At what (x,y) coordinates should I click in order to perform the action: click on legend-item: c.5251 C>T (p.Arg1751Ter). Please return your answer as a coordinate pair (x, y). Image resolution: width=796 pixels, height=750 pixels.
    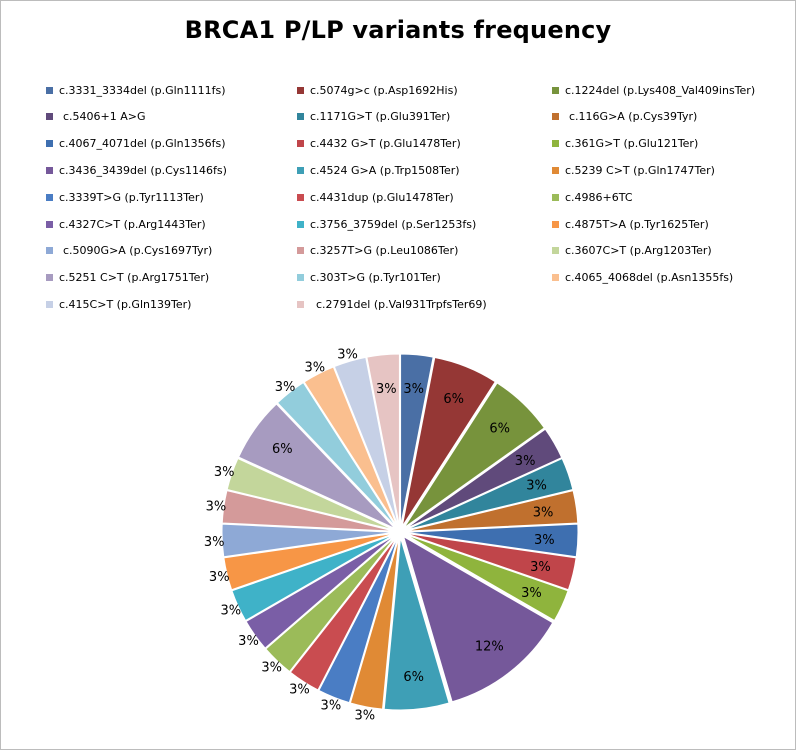
    Looking at the image, I should click on (127, 278).